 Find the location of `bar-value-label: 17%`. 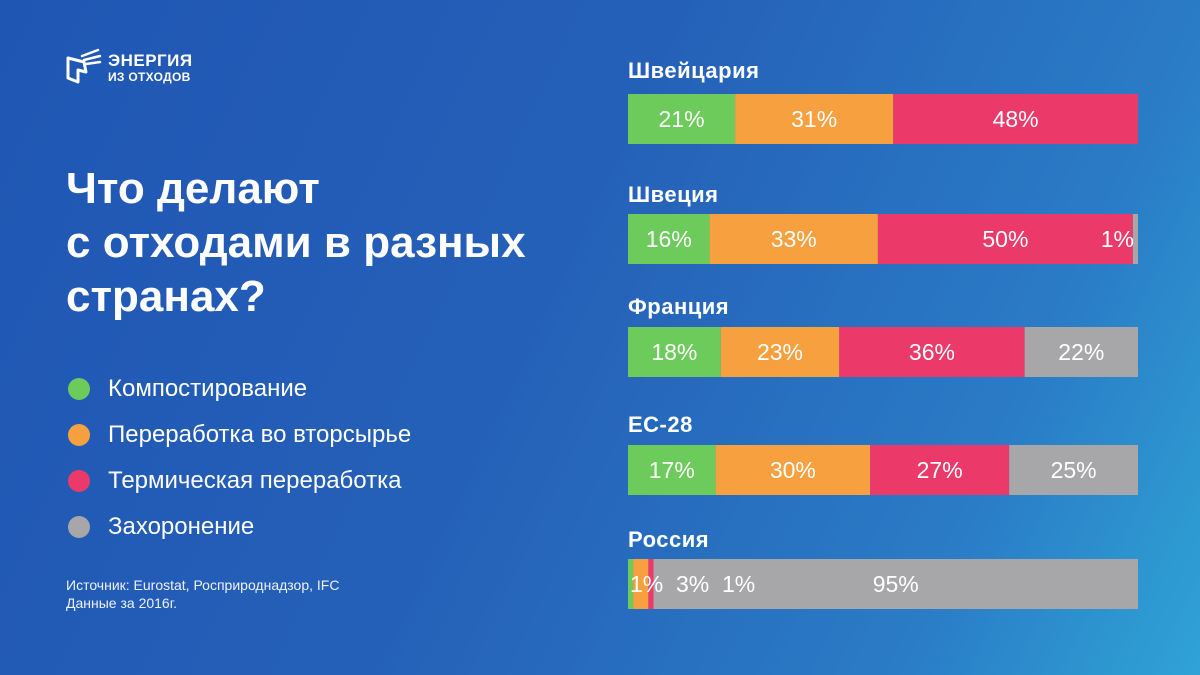

bar-value-label: 17% is located at coordinates (672, 470).